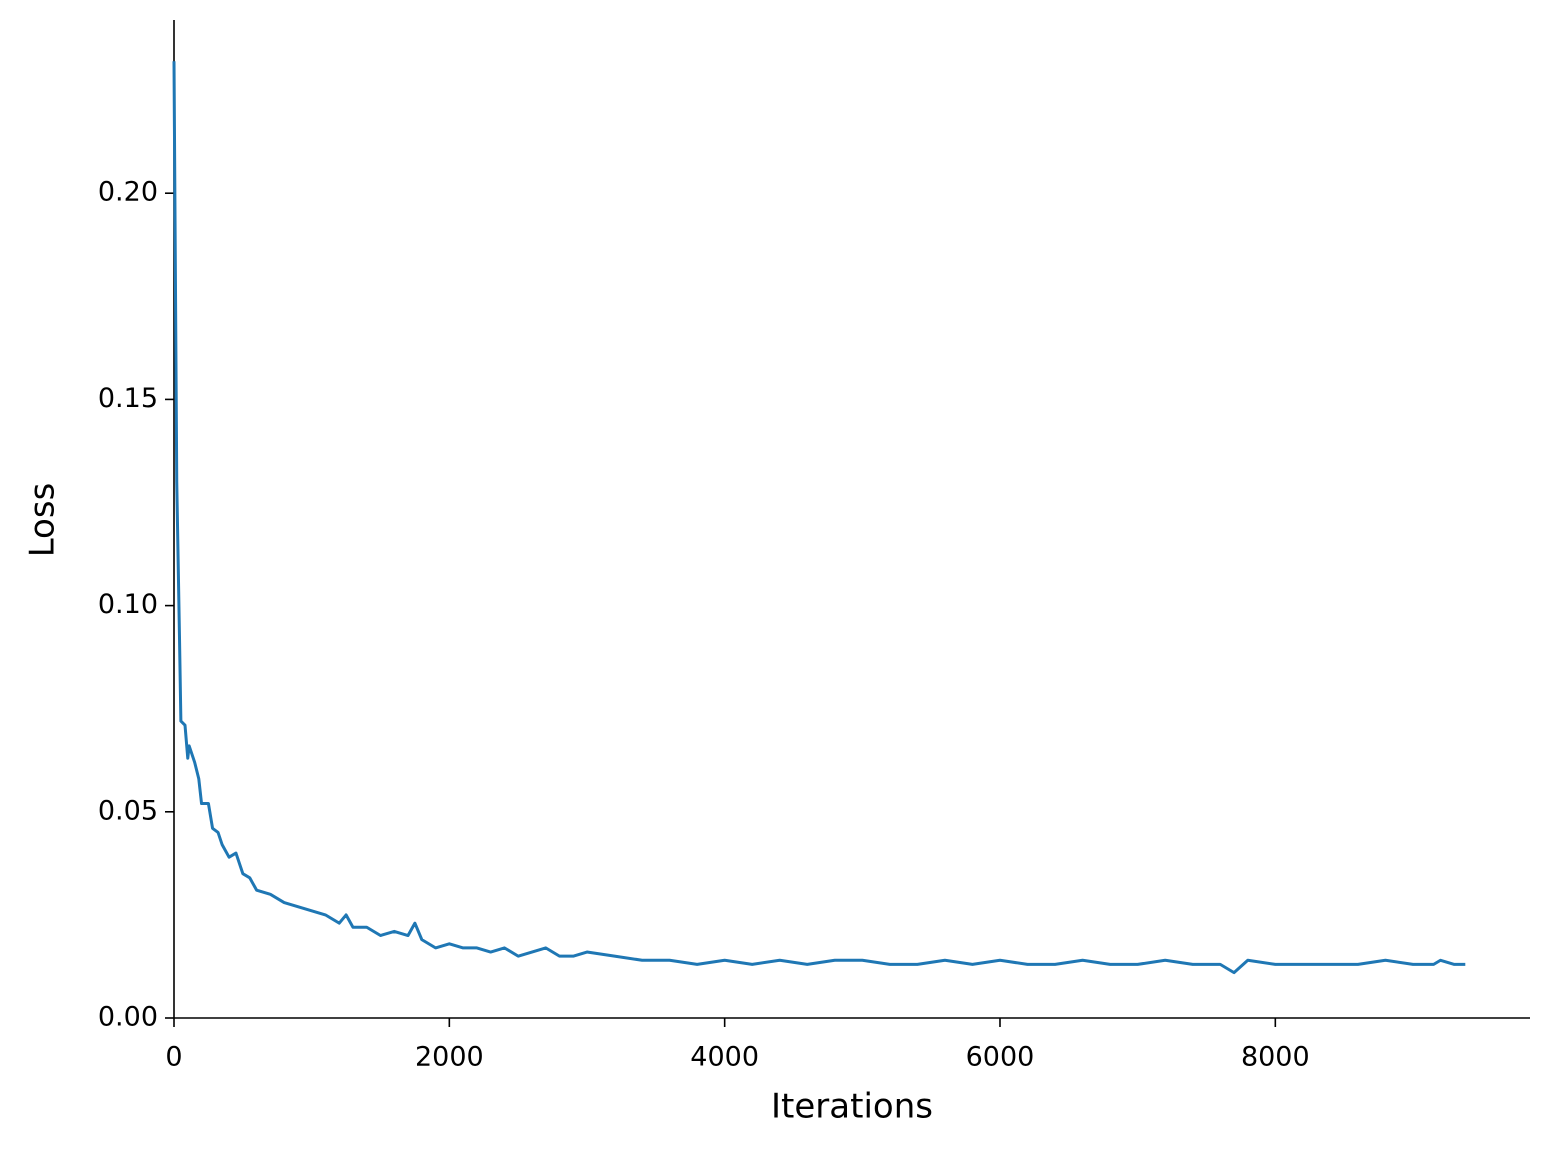 Image resolution: width=1550 pixels, height=1154 pixels. Describe the element at coordinates (1275, 1057) in the screenshot. I see `x-tick-label: 8000` at that location.